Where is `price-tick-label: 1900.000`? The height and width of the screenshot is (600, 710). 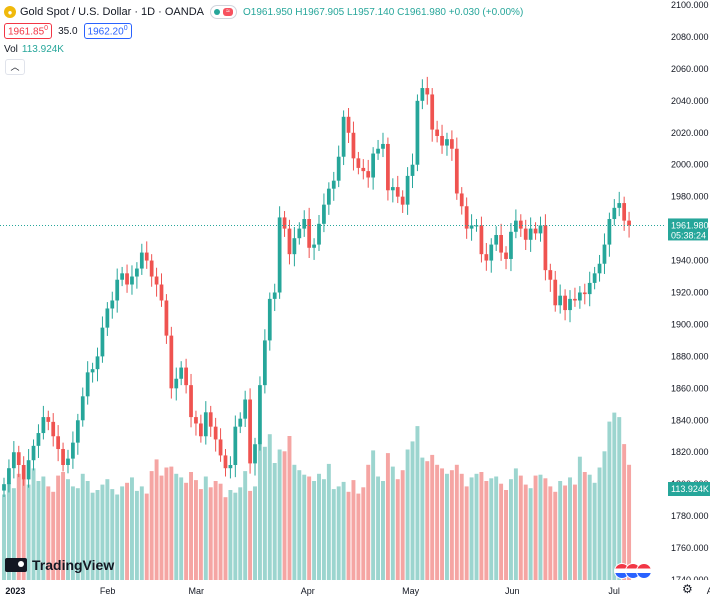
price-tick-label: 1900.000 is located at coordinates (690, 324).